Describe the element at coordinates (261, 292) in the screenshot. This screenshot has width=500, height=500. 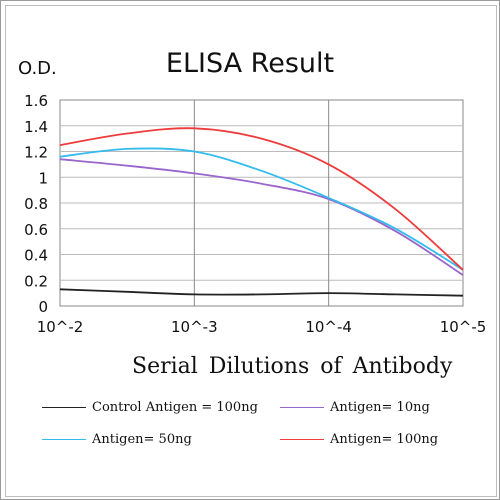
I see `series-line-control-100ng` at that location.